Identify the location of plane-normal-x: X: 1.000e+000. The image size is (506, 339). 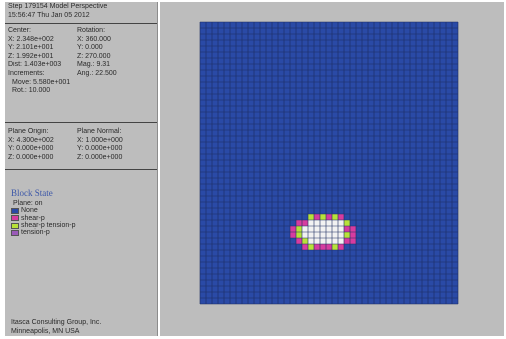
(100, 140).